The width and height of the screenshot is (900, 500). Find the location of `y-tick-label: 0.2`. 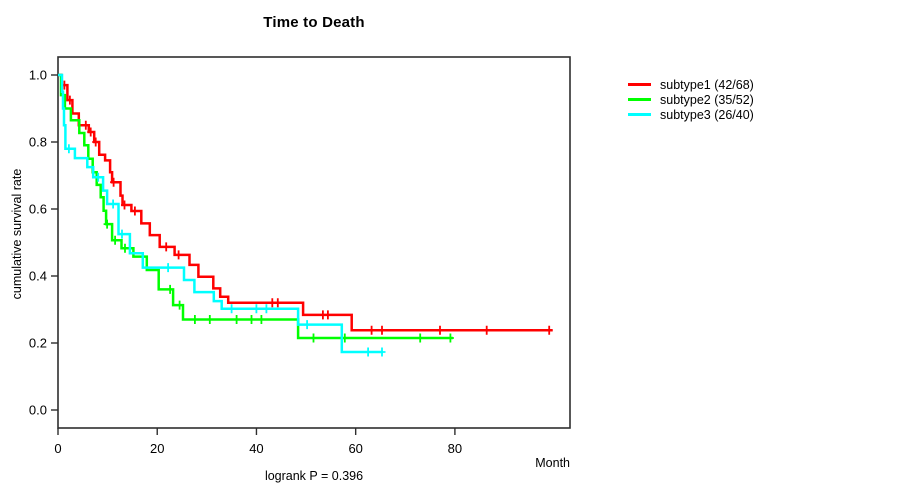

y-tick-label: 0.2 is located at coordinates (38, 343).